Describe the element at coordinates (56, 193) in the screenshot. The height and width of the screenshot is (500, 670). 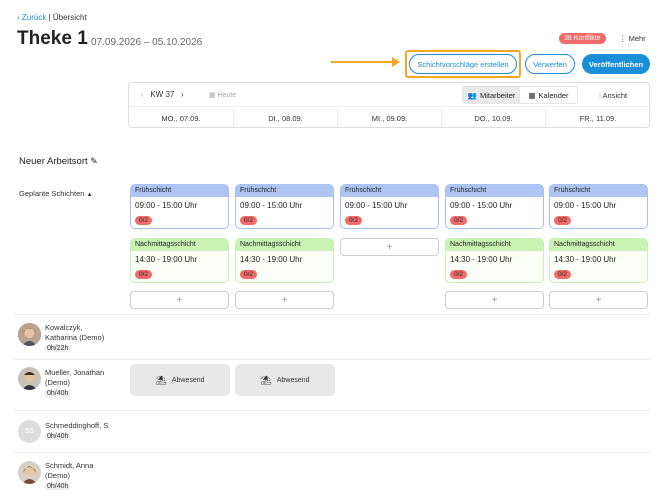
I see `planned-shifts-toggle: Geplante Schichten ▲` at that location.